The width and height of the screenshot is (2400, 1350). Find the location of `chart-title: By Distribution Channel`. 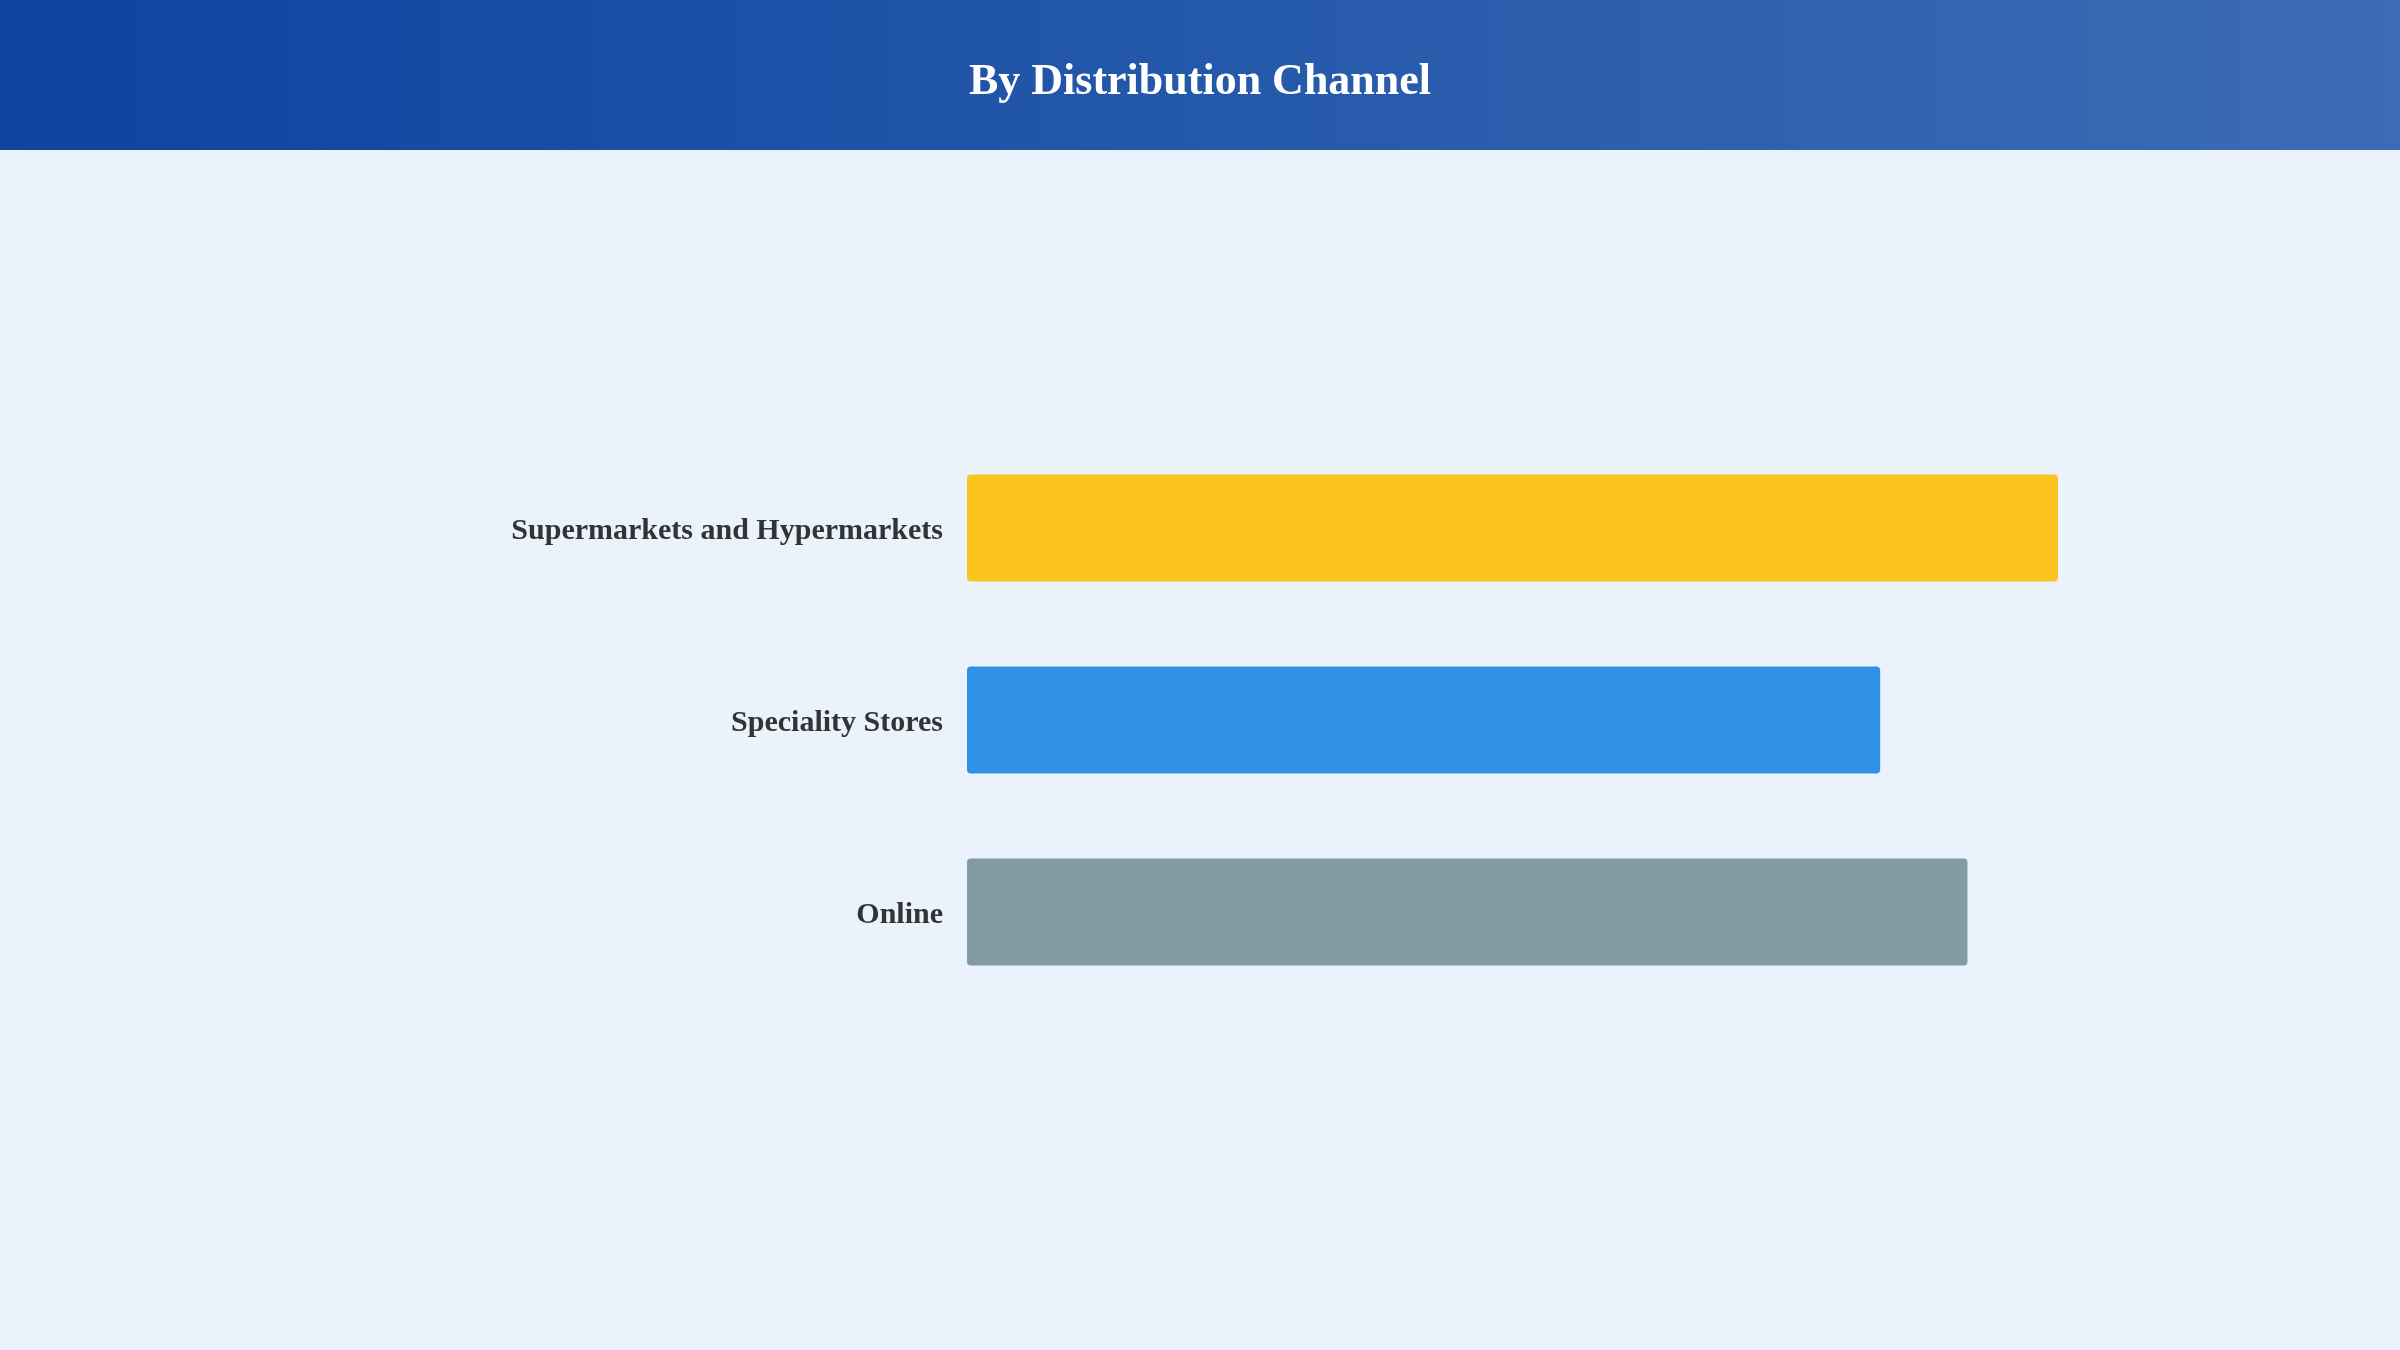

chart-title: By Distribution Channel is located at coordinates (1200, 79).